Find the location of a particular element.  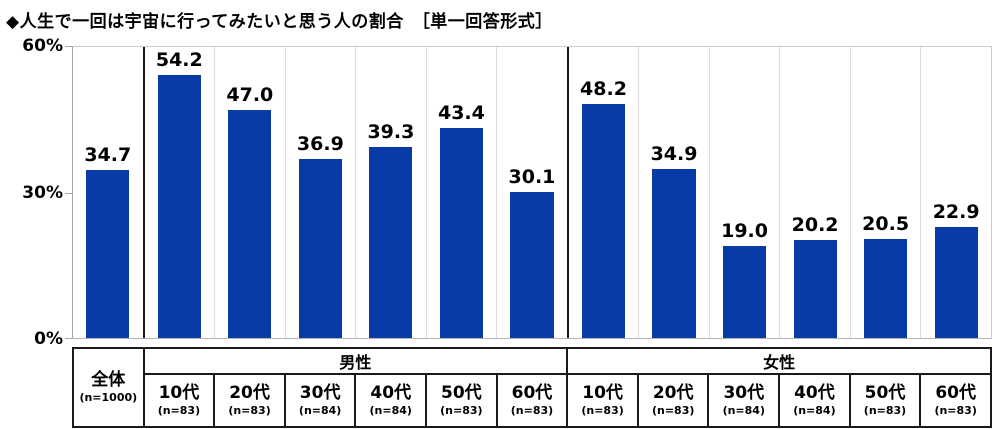

y-tick-label-30: 30% is located at coordinates (42, 192).